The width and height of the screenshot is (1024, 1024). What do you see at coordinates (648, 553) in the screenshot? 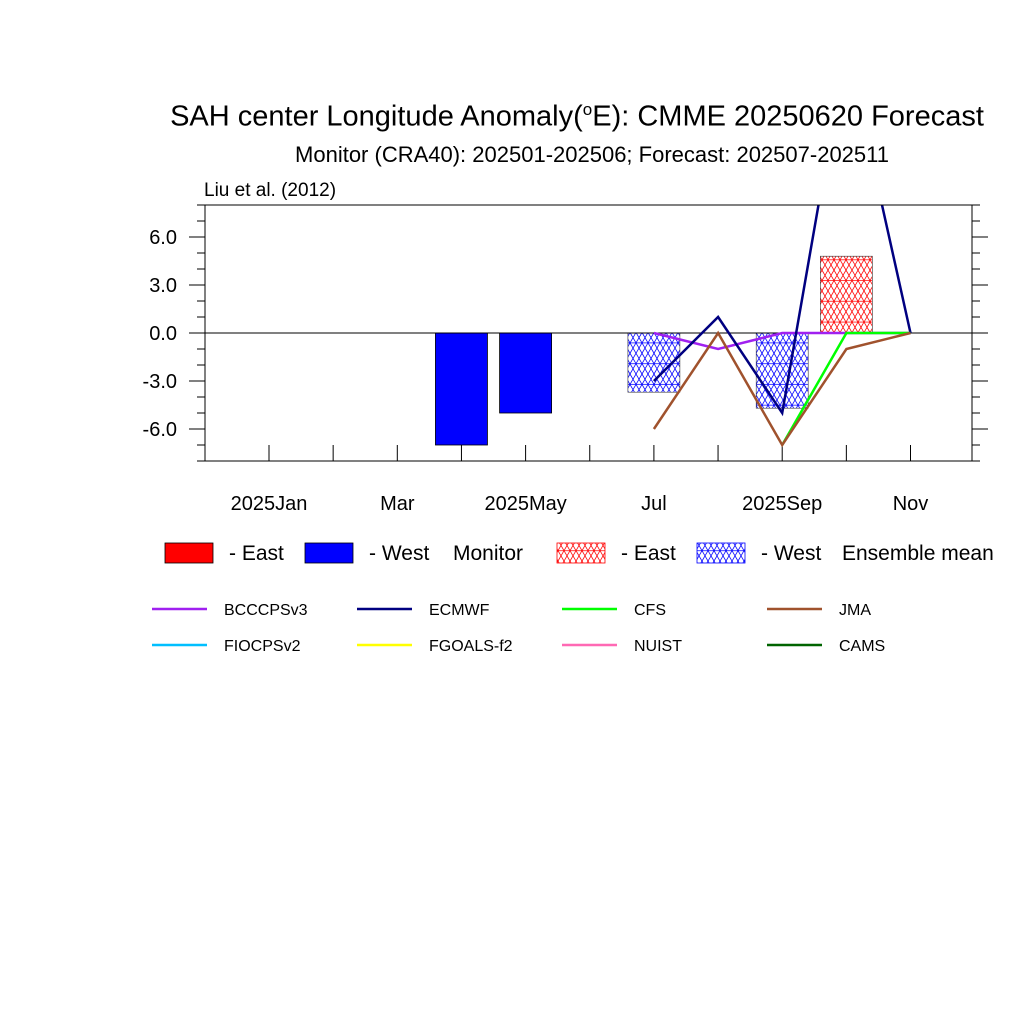
I see `legend-ensemble-east-label: - East` at bounding box center [648, 553].